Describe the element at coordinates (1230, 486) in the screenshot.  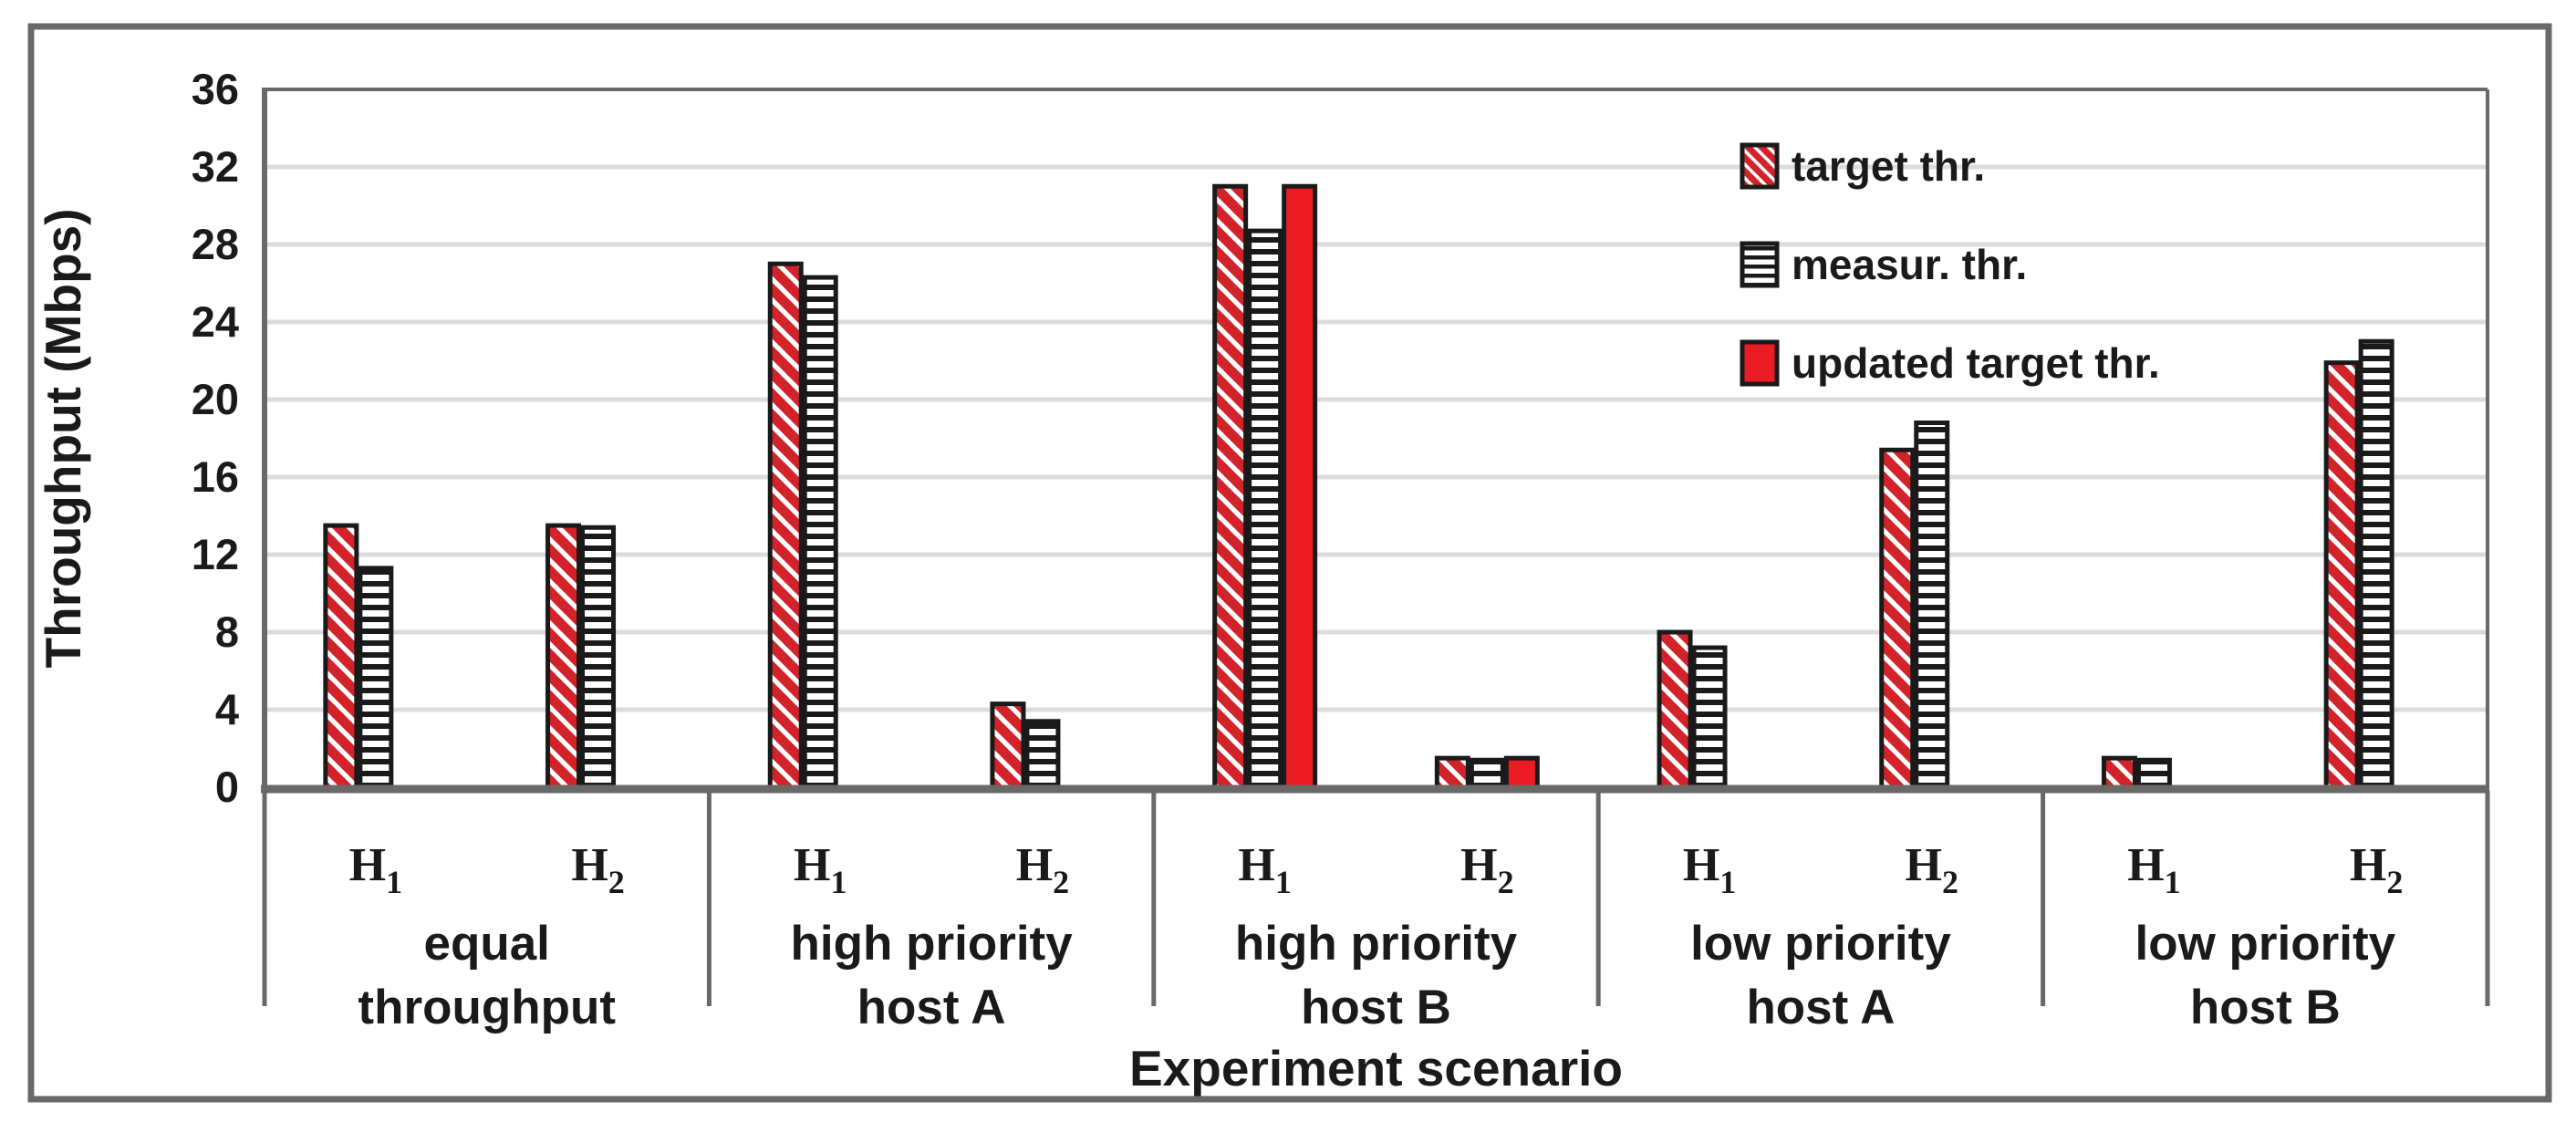
I see `bar-target-g3-h1` at that location.